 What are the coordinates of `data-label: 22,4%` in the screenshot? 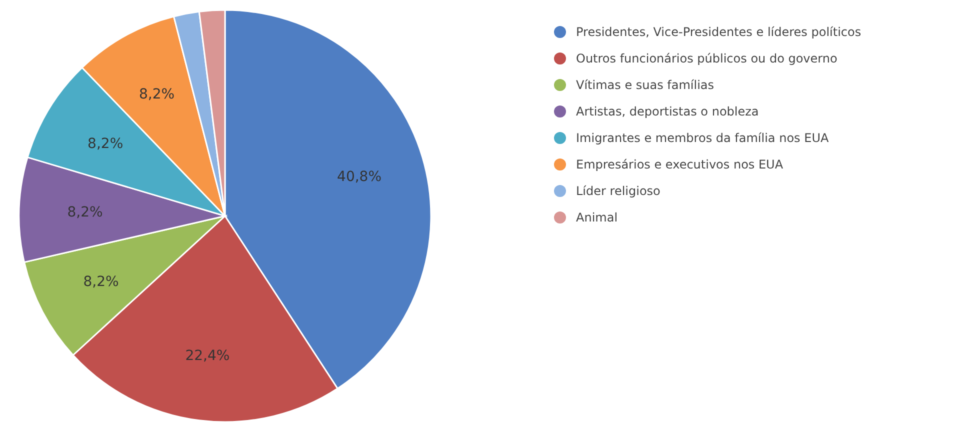 It's located at (207, 356).